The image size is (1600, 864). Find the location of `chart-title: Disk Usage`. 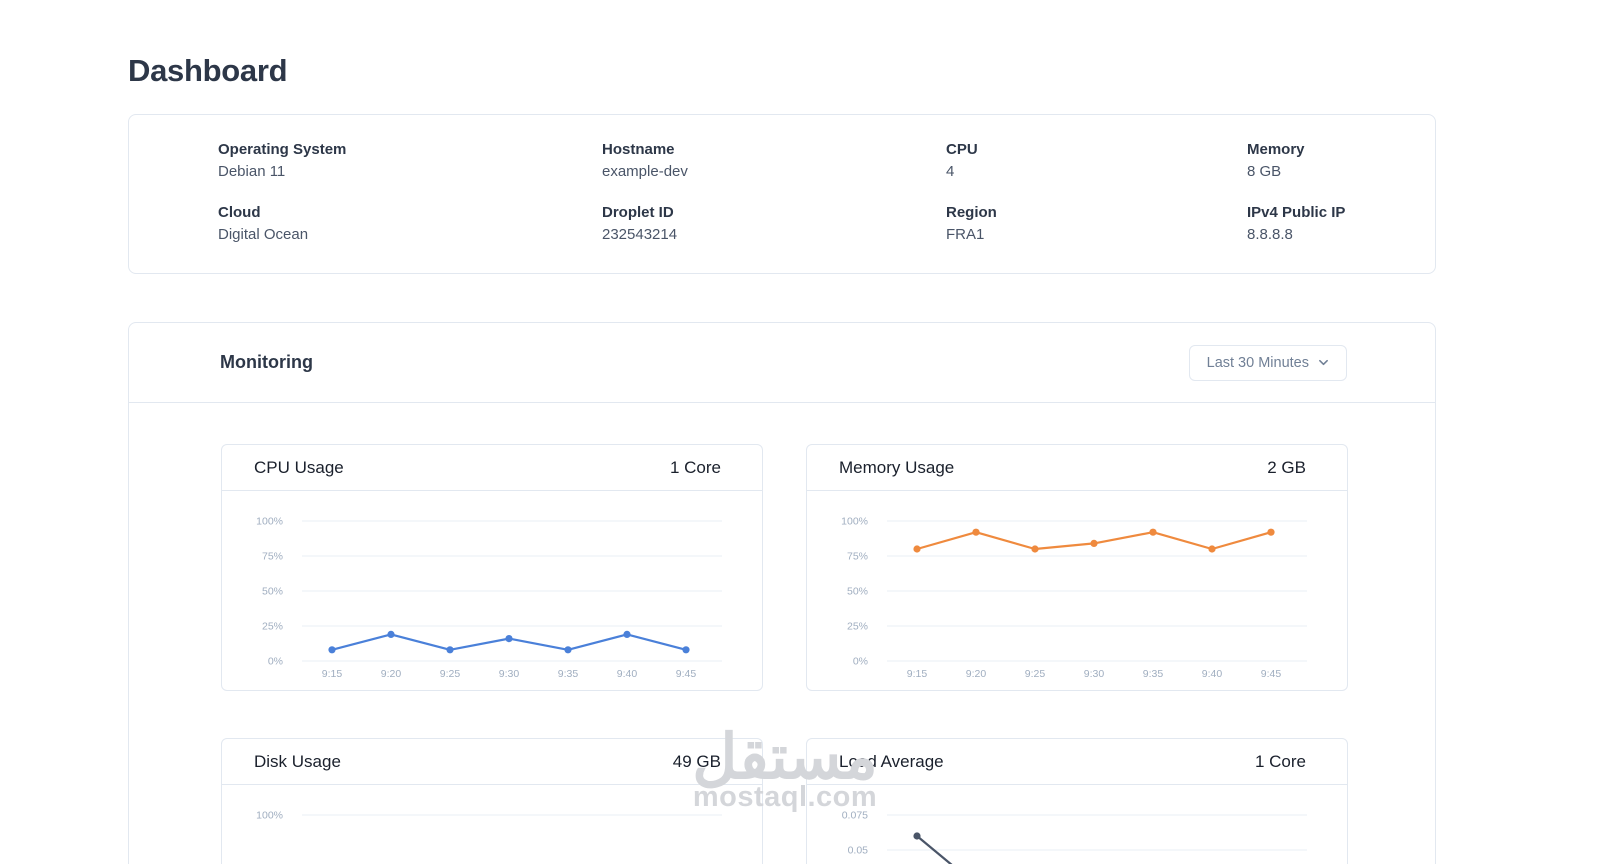

chart-title: Disk Usage is located at coordinates (297, 761).